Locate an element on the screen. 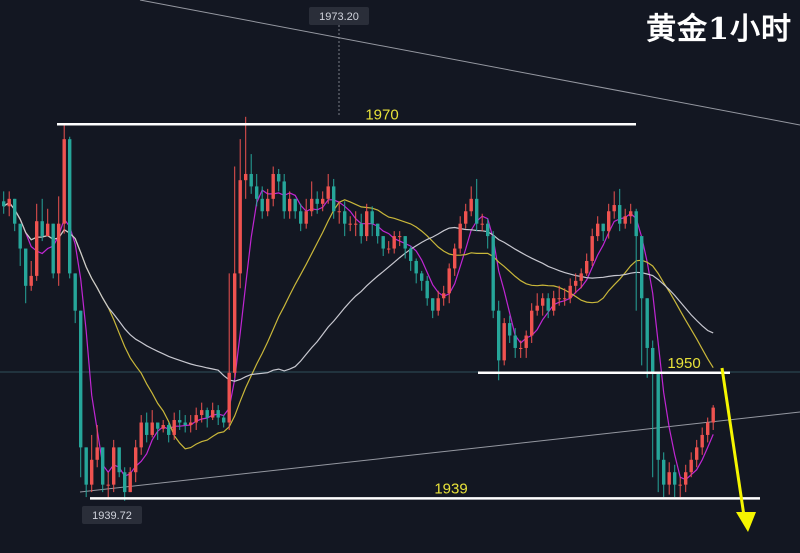 The width and height of the screenshot is (800, 553). low-price-tag: 1939.72 is located at coordinates (112, 515).